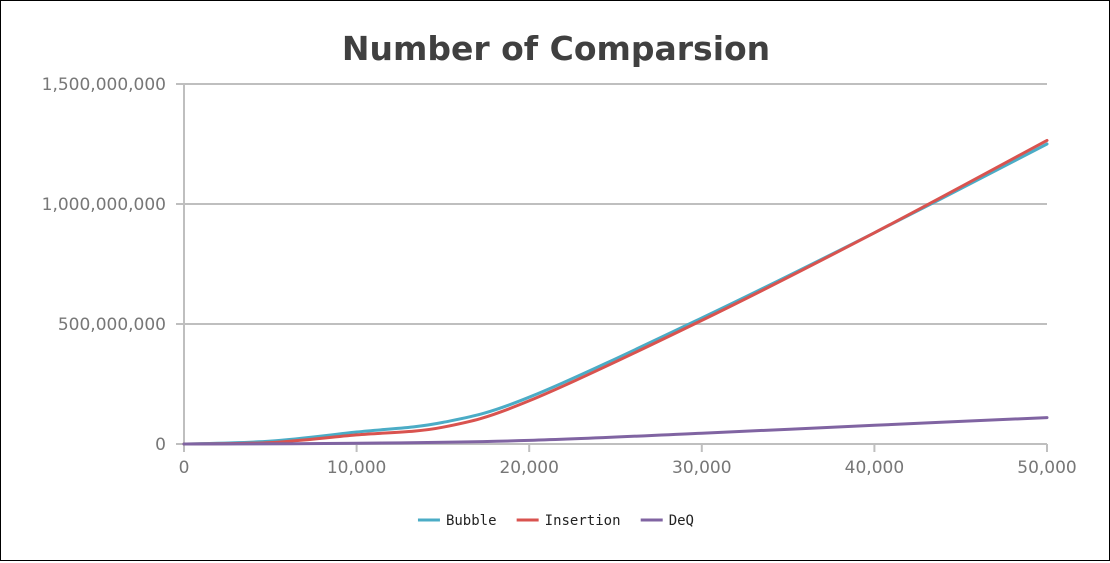 This screenshot has width=1110, height=563. What do you see at coordinates (528, 468) in the screenshot?
I see `x-tick-label: 20,000` at bounding box center [528, 468].